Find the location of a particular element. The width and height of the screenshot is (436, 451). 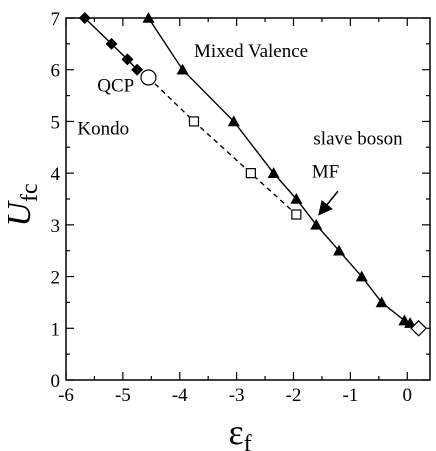

y-axis-title: Ufc is located at coordinates (22, 204).